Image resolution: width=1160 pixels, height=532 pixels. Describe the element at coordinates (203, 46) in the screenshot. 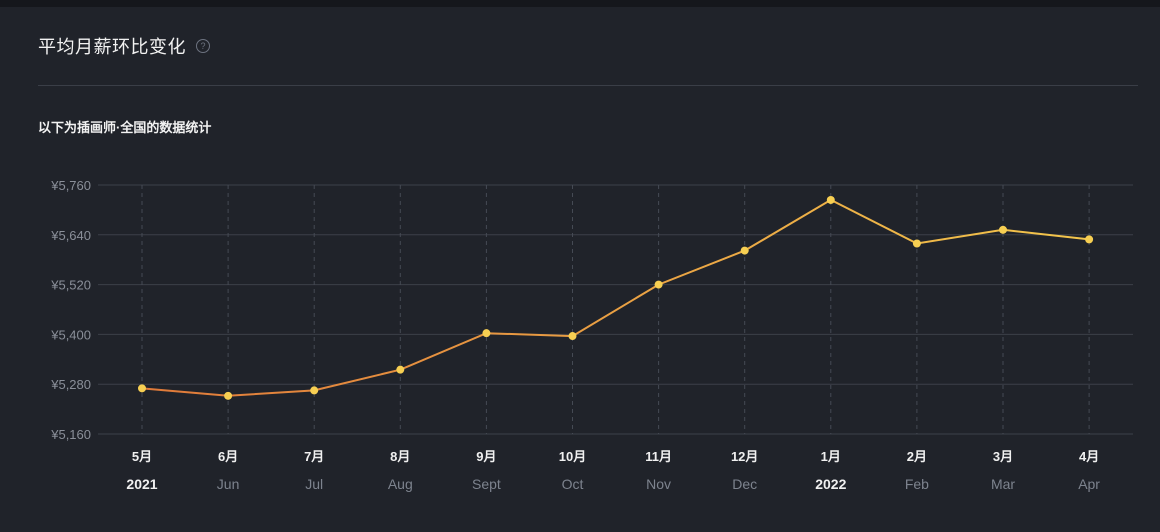

I see `help-icon: ?` at that location.